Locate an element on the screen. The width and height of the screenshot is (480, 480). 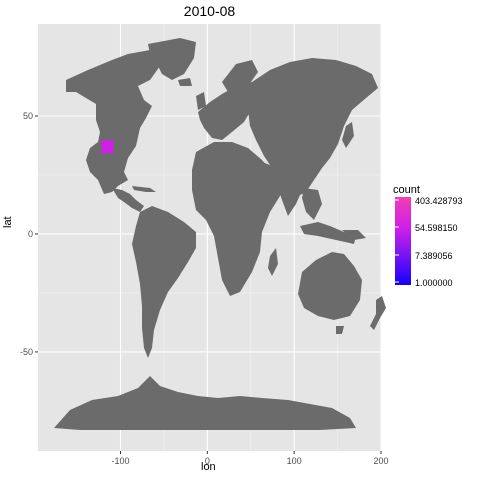
data-tile is located at coordinates (107, 147).